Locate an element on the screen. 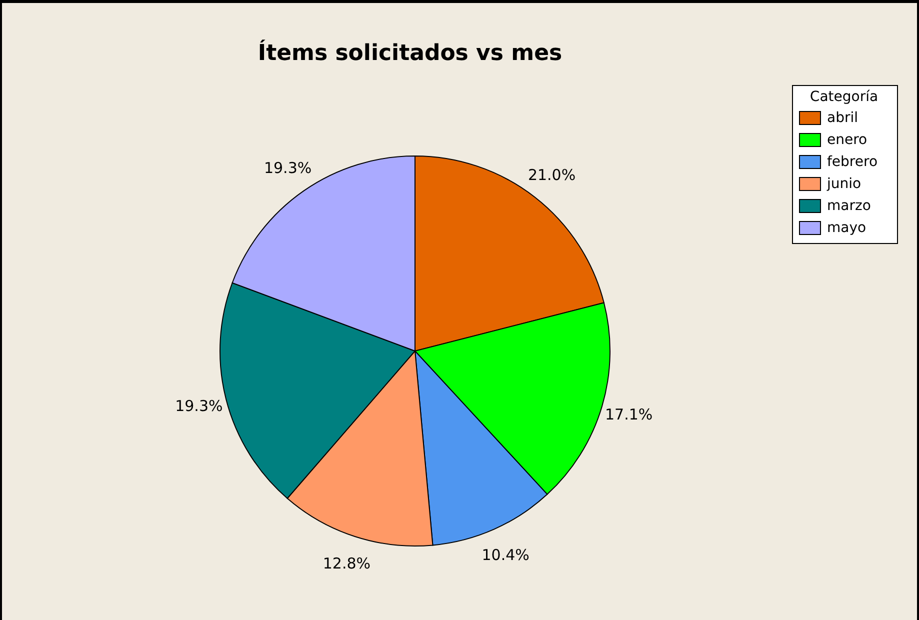 The height and width of the screenshot is (620, 919). legend-label: mayo is located at coordinates (846, 228).